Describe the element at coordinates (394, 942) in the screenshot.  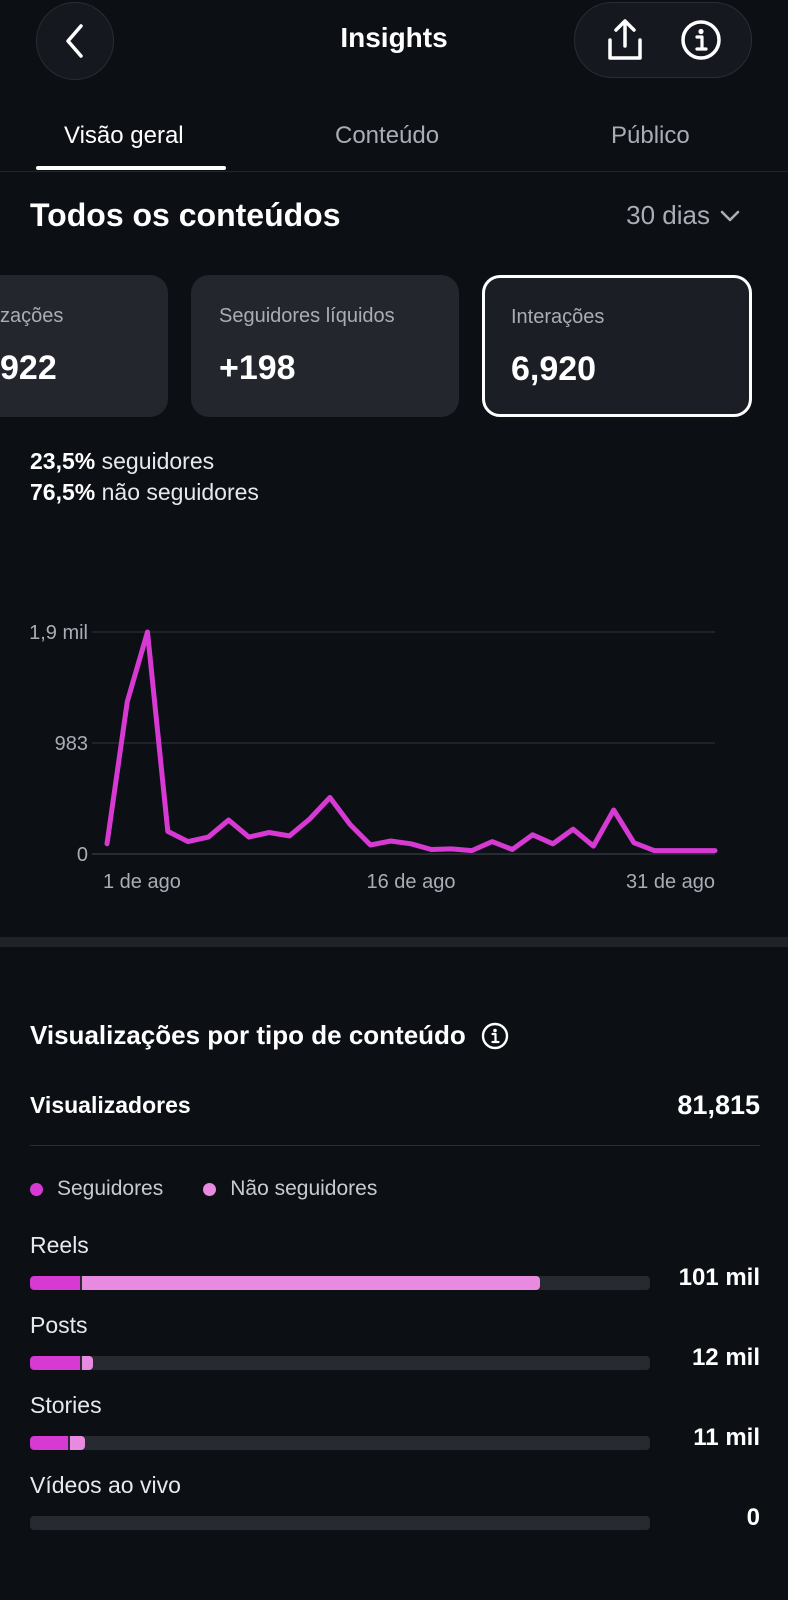
I see `section-divider` at that location.